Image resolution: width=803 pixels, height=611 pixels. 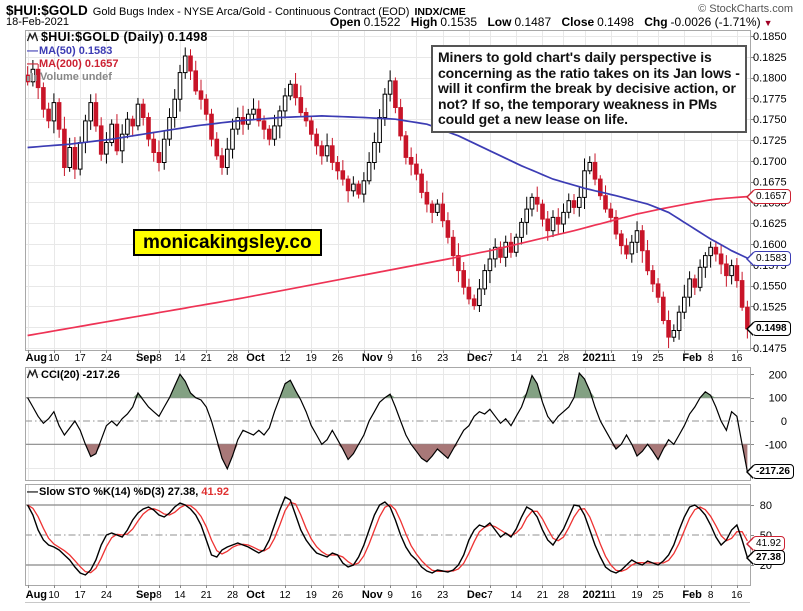 I want to click on x-tick-label-day: 9, so click(x=390, y=595).